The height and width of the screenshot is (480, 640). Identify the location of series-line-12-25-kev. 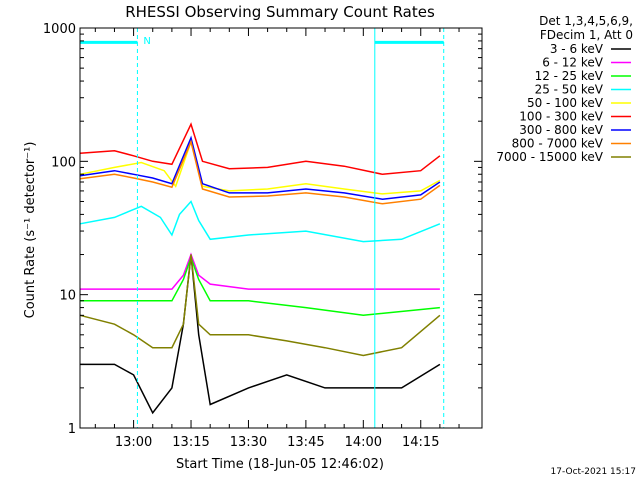
(260, 286).